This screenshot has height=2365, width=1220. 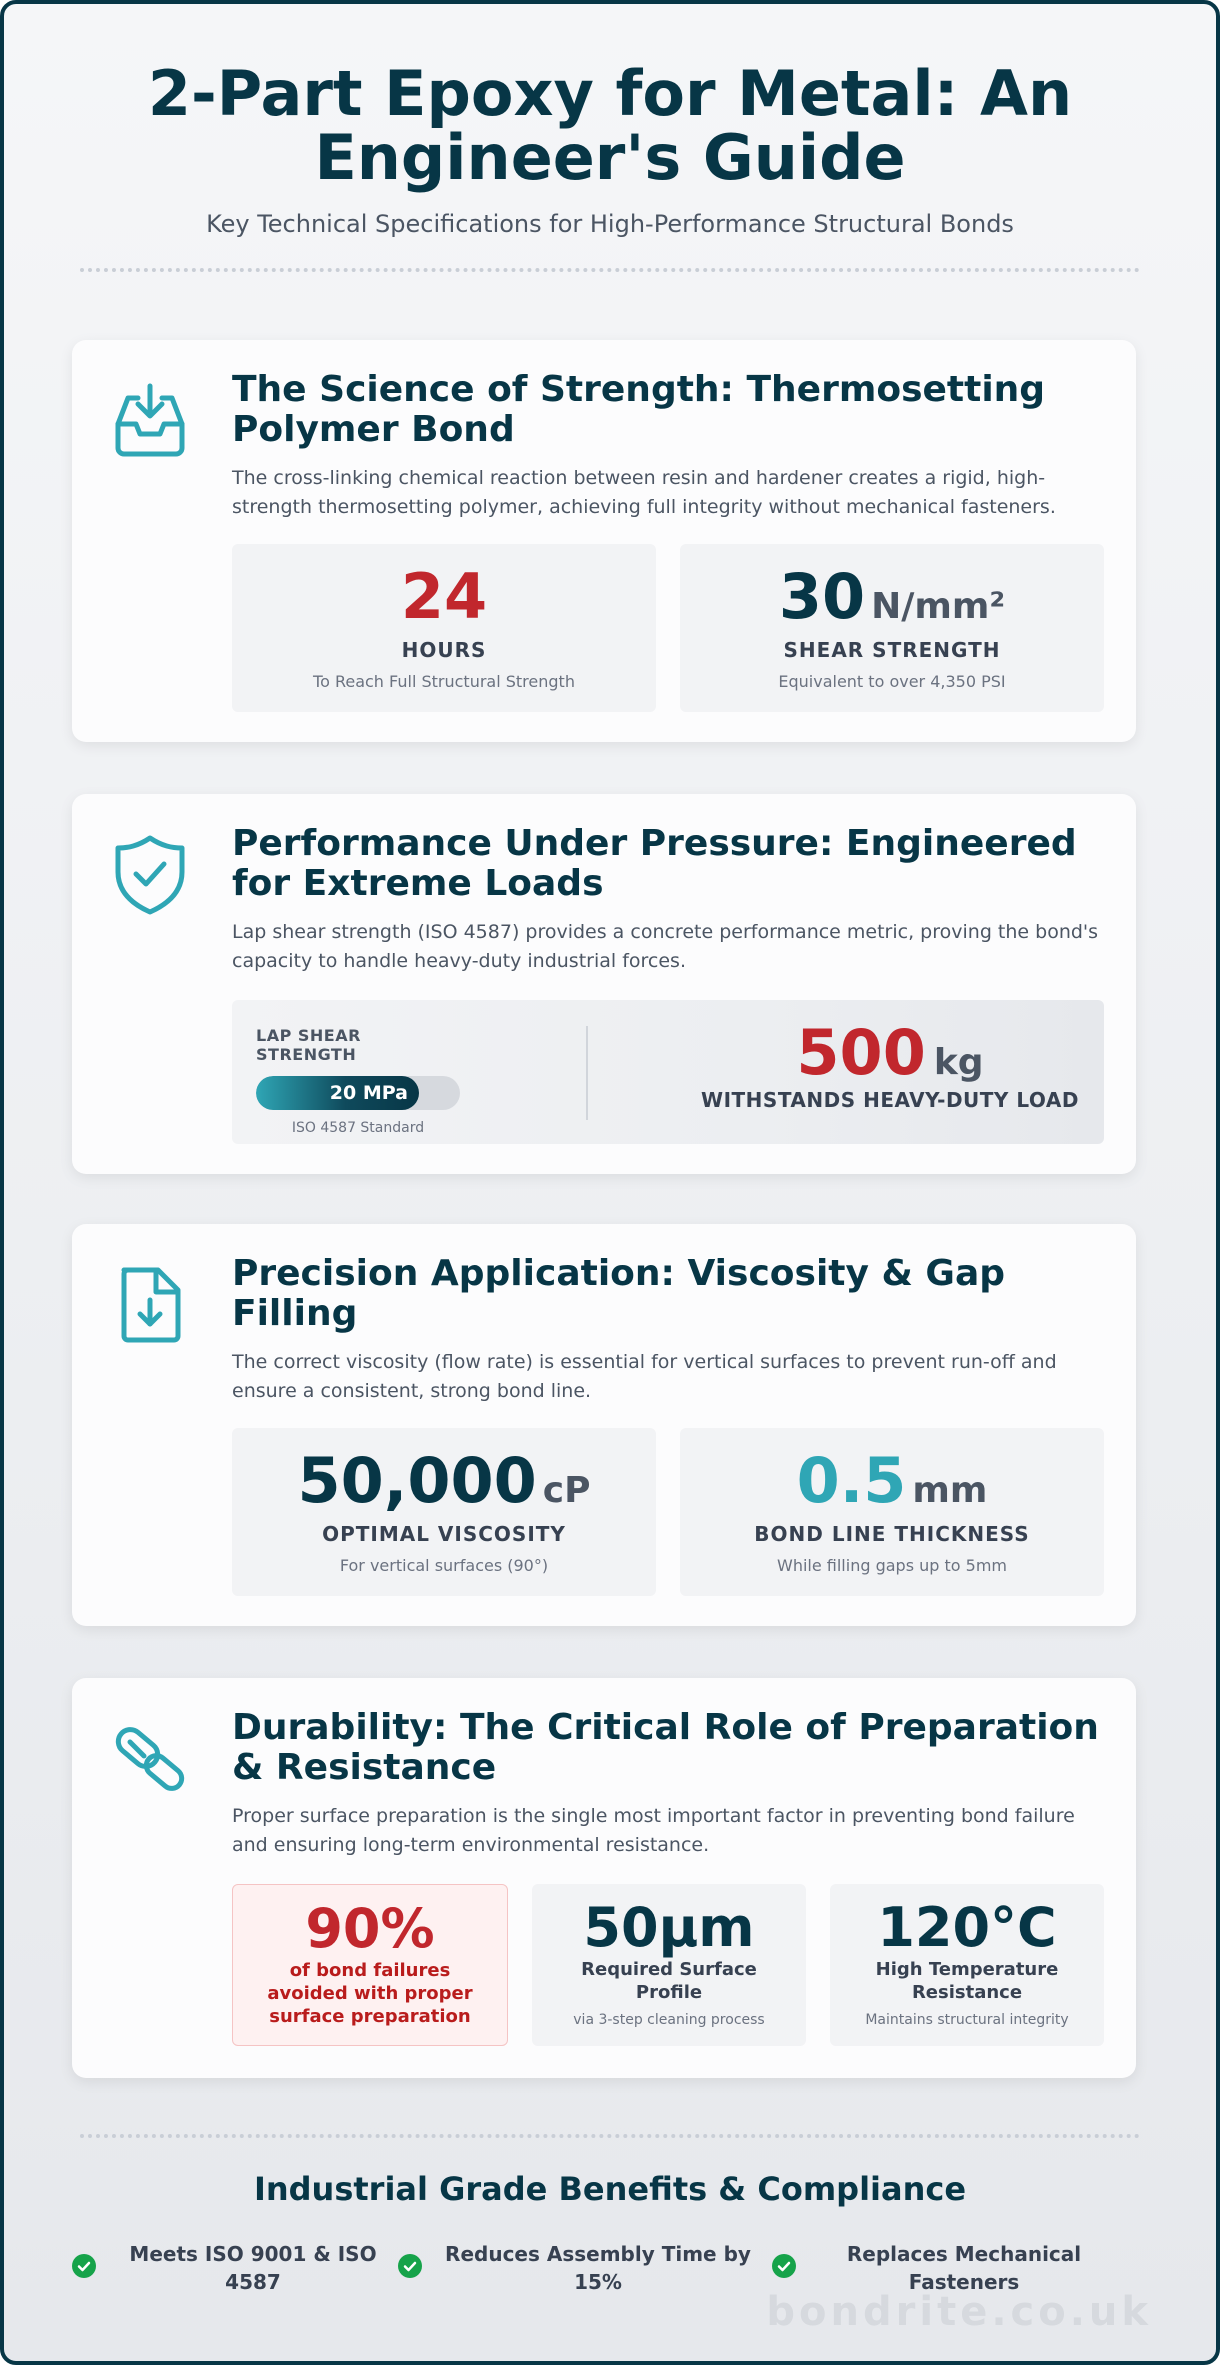 What do you see at coordinates (892, 1565) in the screenshot?
I see `stat-note: While filling gaps up to 5mm` at bounding box center [892, 1565].